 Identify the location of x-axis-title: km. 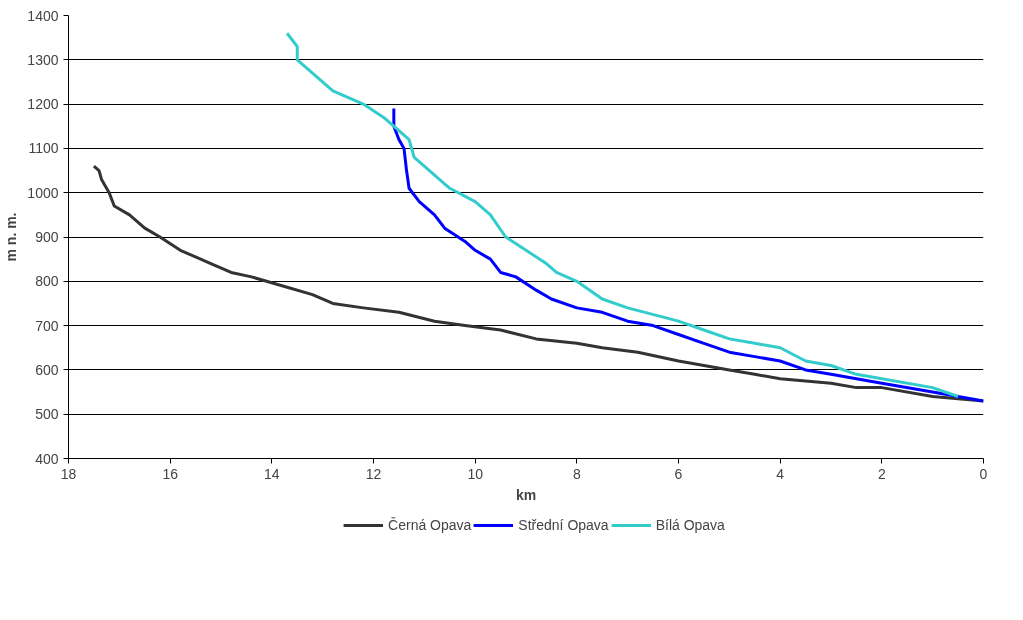
(526, 494).